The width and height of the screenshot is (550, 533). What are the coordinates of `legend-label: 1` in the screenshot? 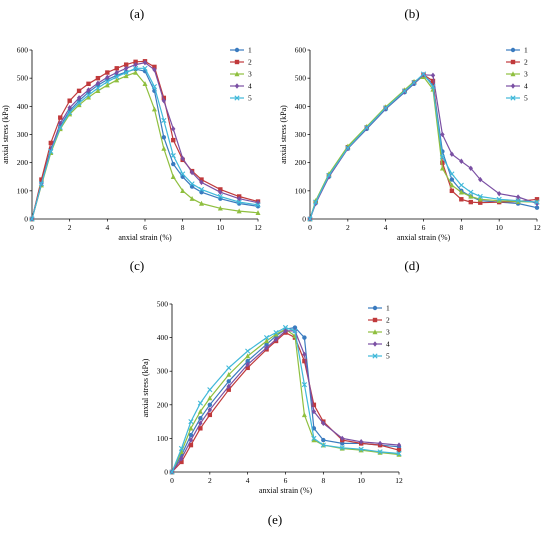 It's located at (526, 50).